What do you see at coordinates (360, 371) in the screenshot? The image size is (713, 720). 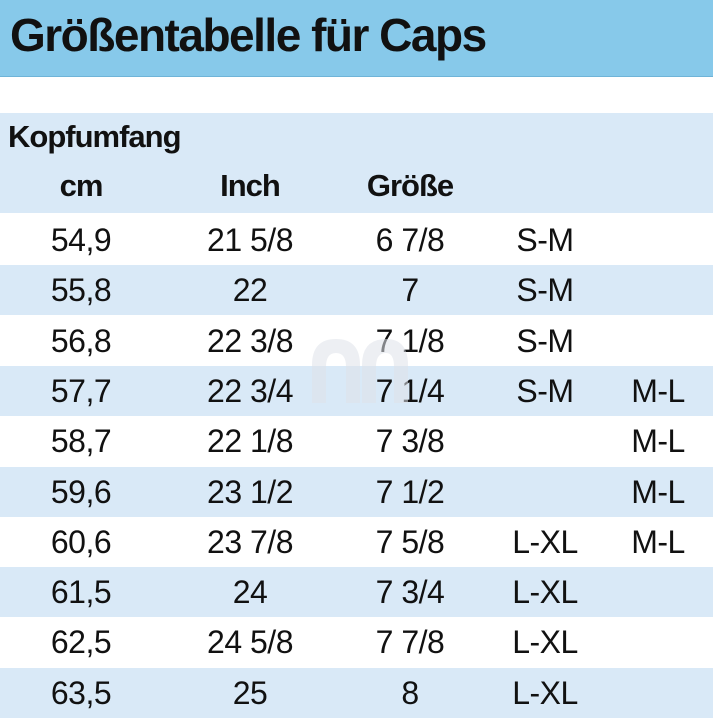 I see `logo-watermark-icon` at bounding box center [360, 371].